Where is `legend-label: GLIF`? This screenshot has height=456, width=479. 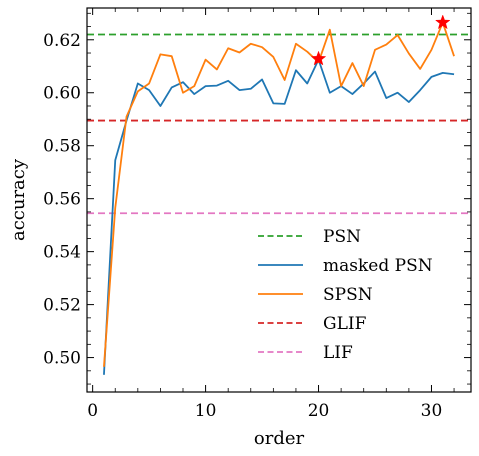 legend-label: GLIF is located at coordinates (345, 324).